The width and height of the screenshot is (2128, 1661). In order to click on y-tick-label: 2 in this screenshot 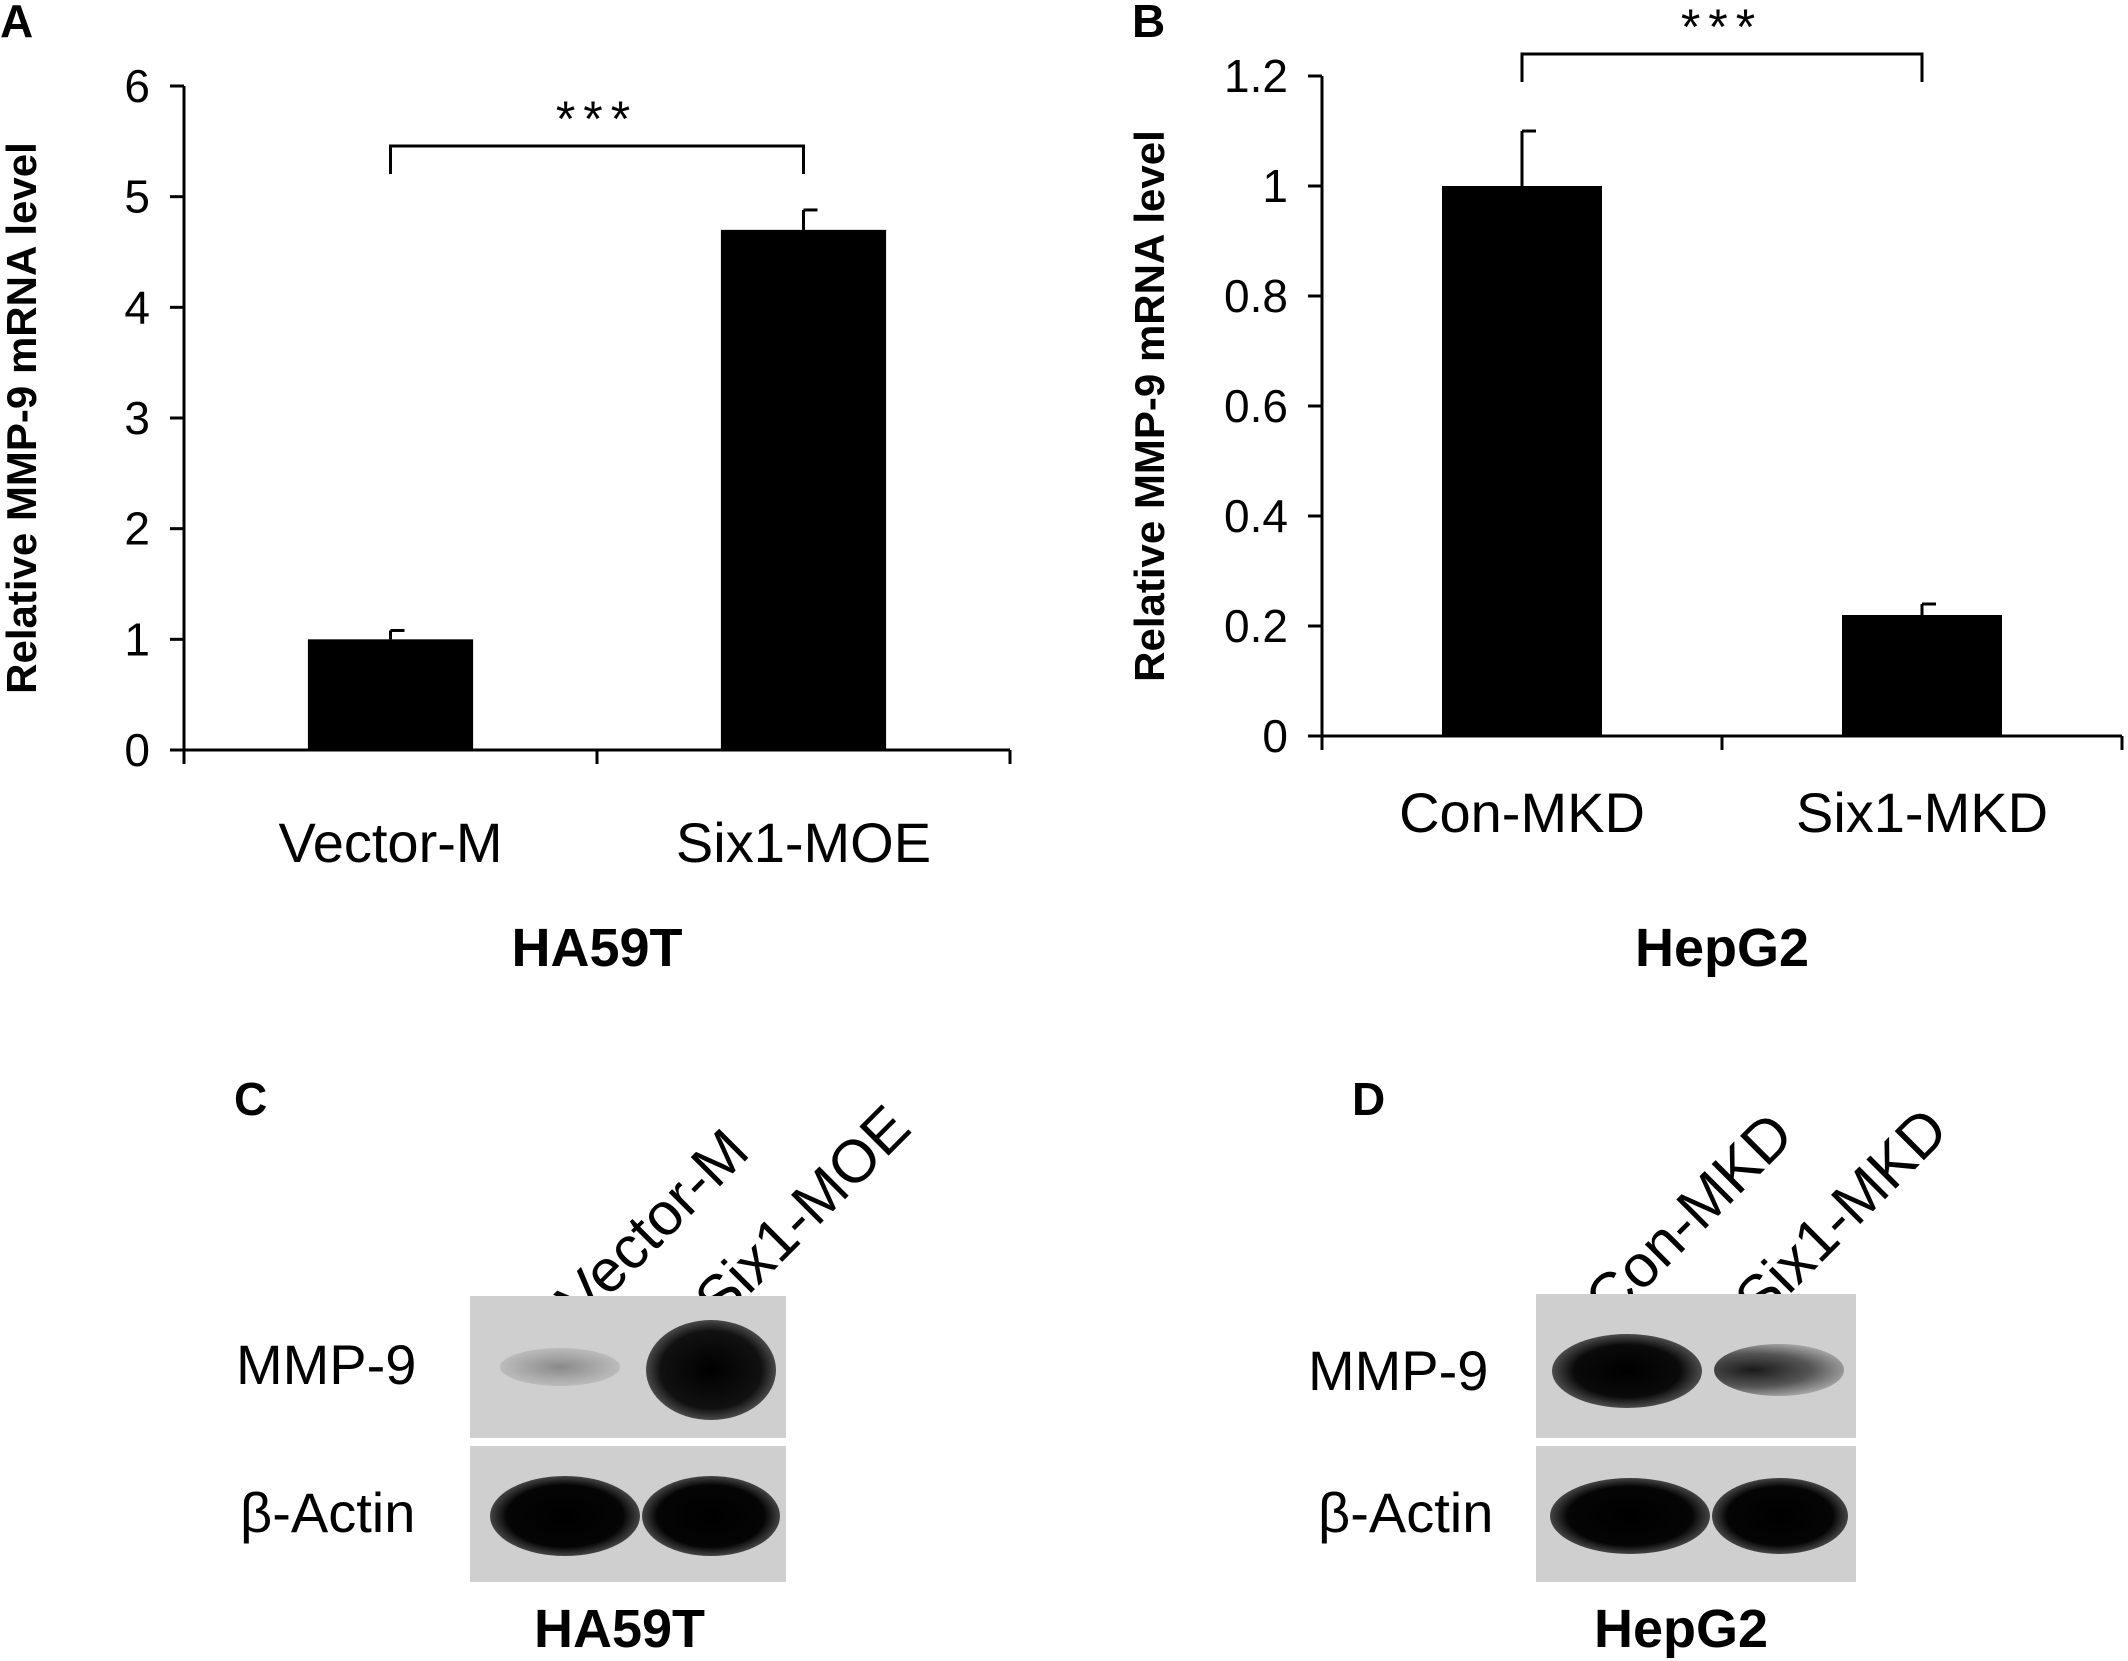, I will do `click(137, 529)`.